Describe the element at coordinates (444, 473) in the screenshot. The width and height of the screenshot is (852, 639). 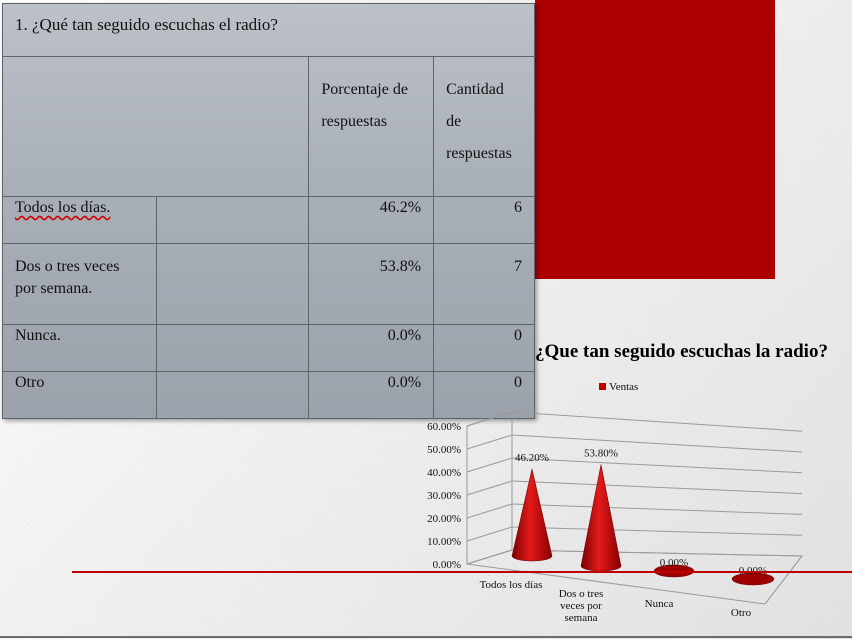
I see `y-tick-label: 40.00%` at that location.